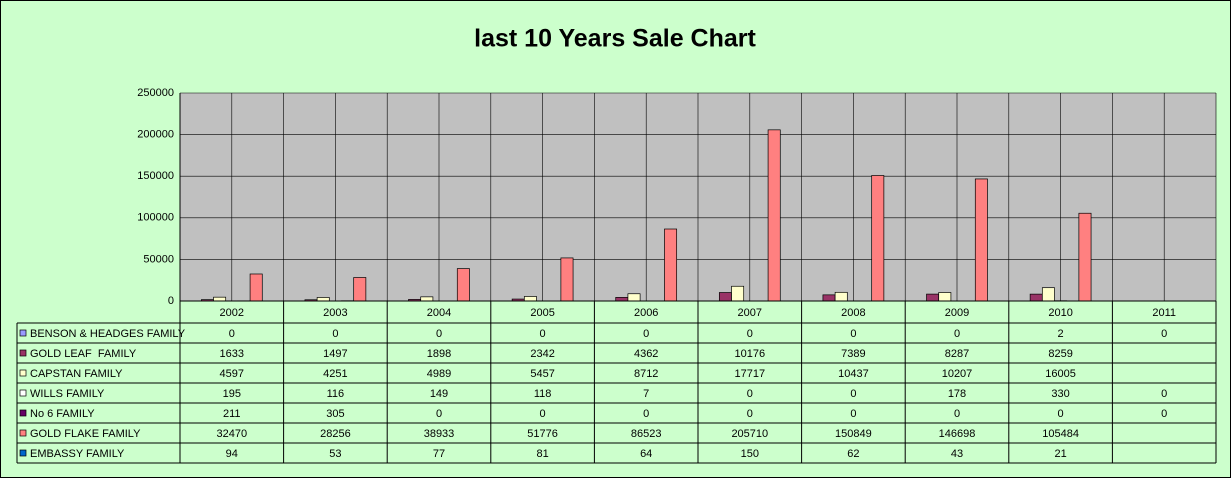  I want to click on legend-label: CAPSTAN FAMILY, so click(76, 374).